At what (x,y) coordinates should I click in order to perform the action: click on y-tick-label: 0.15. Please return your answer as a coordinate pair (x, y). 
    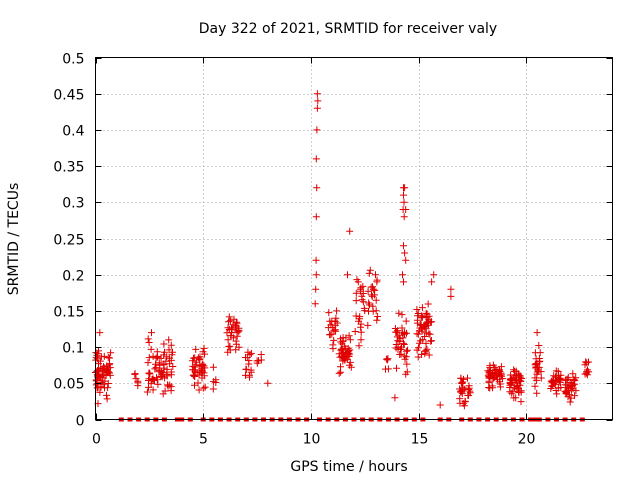
    Looking at the image, I should click on (68, 313).